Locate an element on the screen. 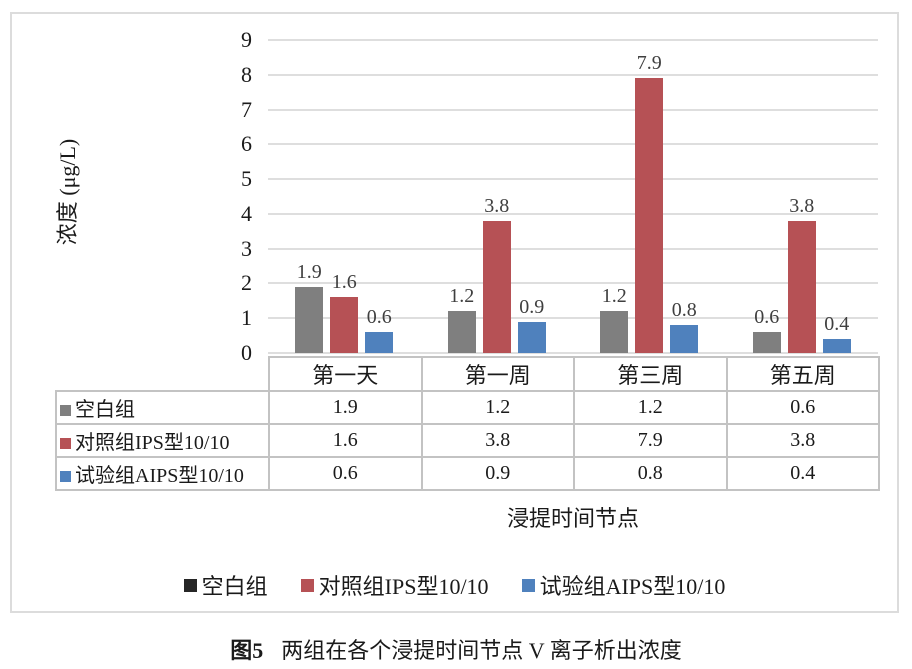 The image size is (912, 669). x-axis-title: 浸提时间节点 is located at coordinates (572, 518).